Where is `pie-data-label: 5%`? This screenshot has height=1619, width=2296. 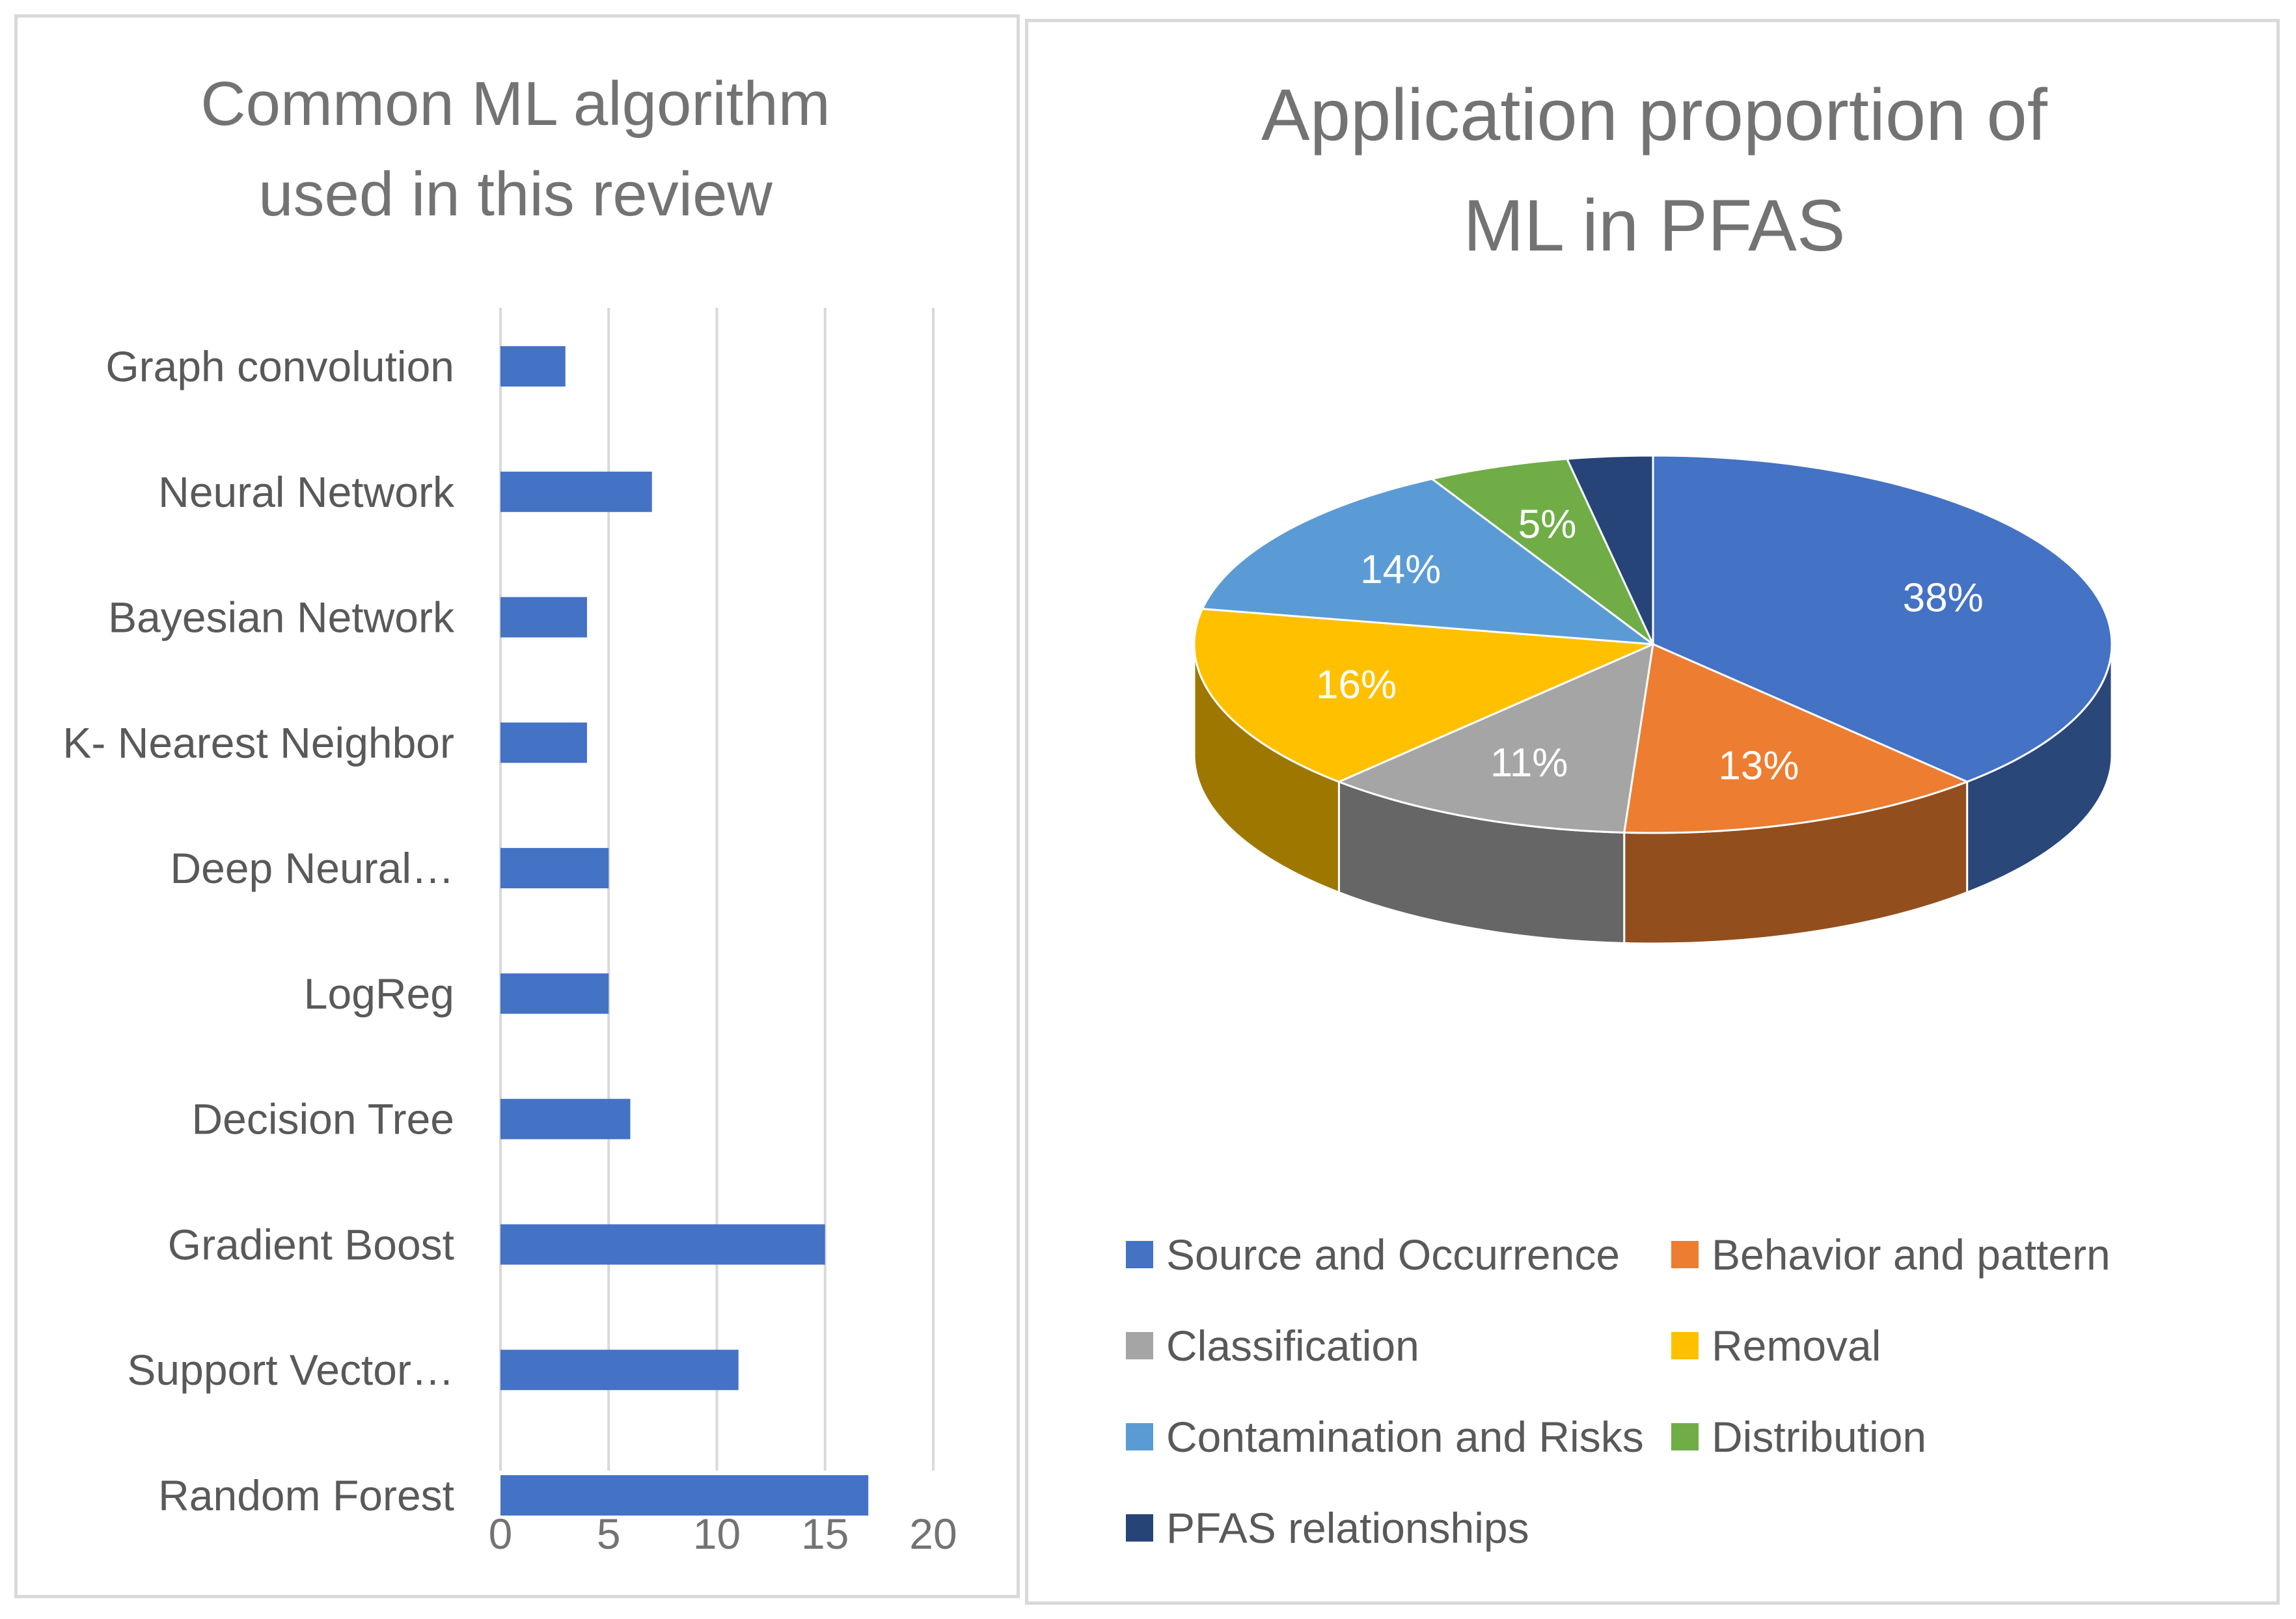 pie-data-label: 5% is located at coordinates (1548, 524).